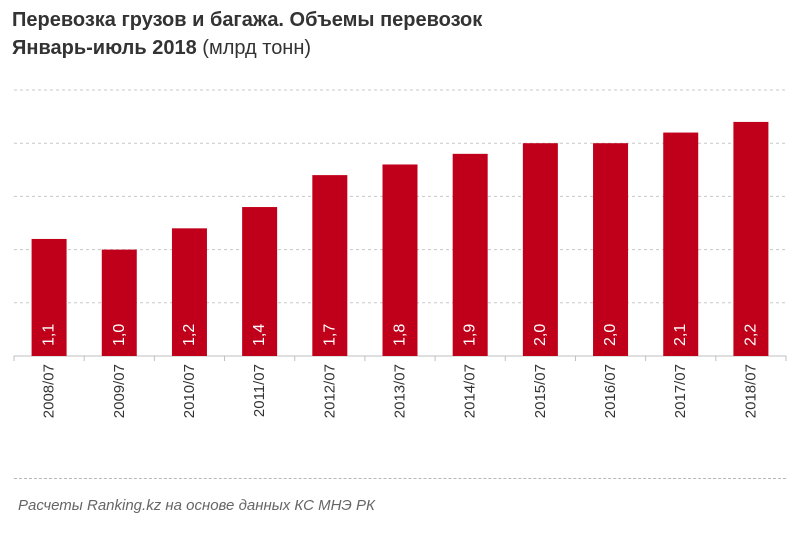 The image size is (800, 537). Describe the element at coordinates (329, 335) in the screenshot. I see `bar-value-label: 1,7` at that location.